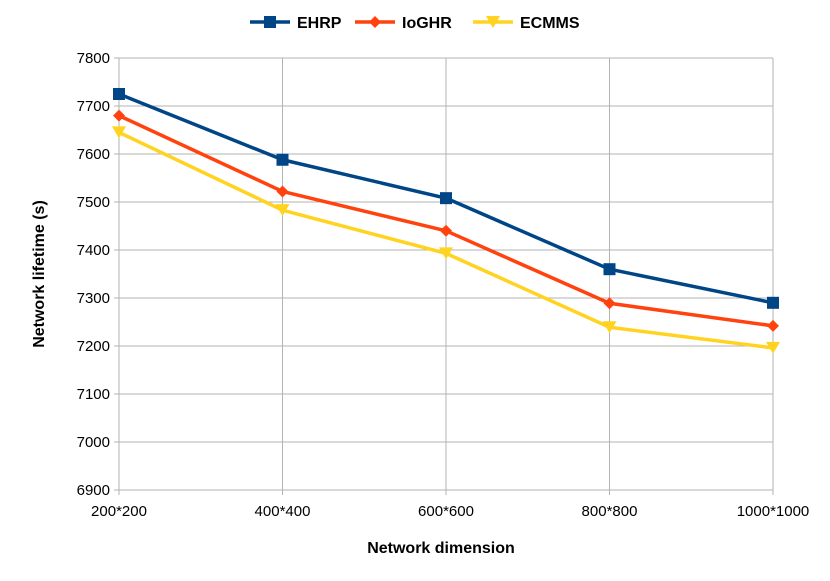  I want to click on y-tick-label: 7500, so click(93, 202).